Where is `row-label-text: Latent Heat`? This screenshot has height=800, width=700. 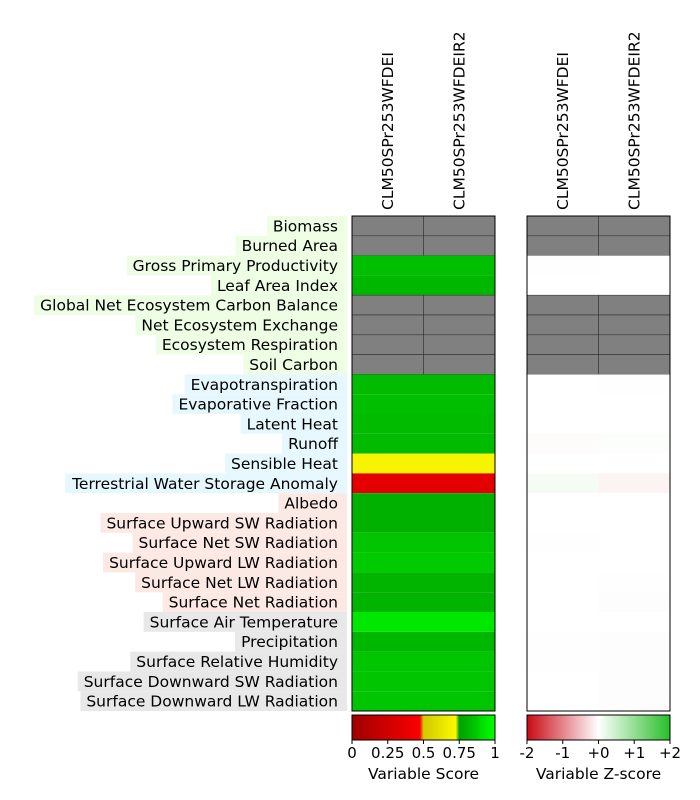 row-label-text: Latent Heat is located at coordinates (292, 424).